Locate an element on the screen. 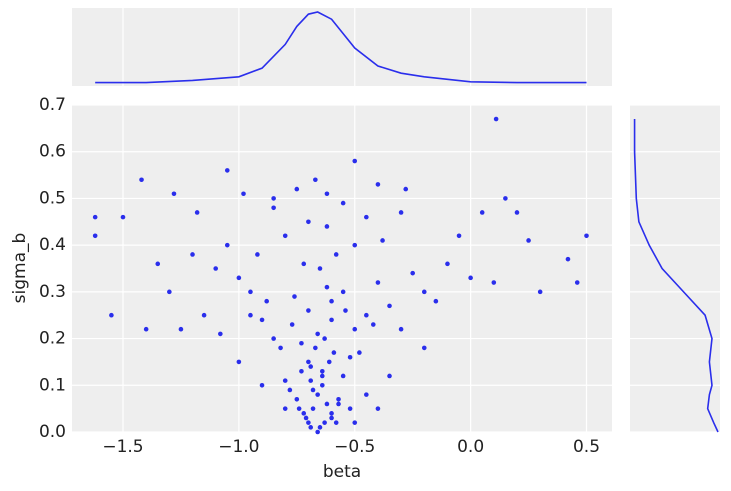 The image size is (731, 491). x-axis-label: beta is located at coordinates (342, 472).